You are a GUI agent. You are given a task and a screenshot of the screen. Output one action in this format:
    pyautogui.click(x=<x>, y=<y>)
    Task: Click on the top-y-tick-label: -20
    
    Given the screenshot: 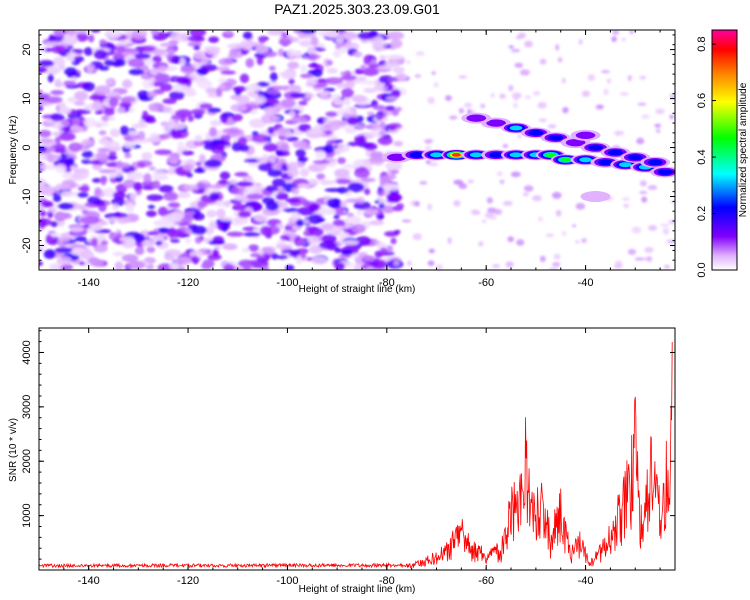 What is the action you would take?
    pyautogui.click(x=27, y=246)
    